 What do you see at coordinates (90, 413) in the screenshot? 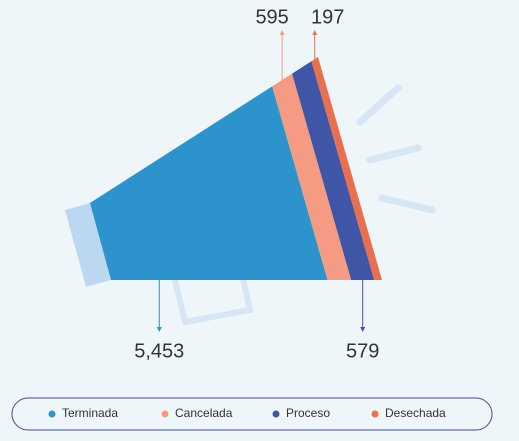
I see `legend-label: Terminada` at bounding box center [90, 413].